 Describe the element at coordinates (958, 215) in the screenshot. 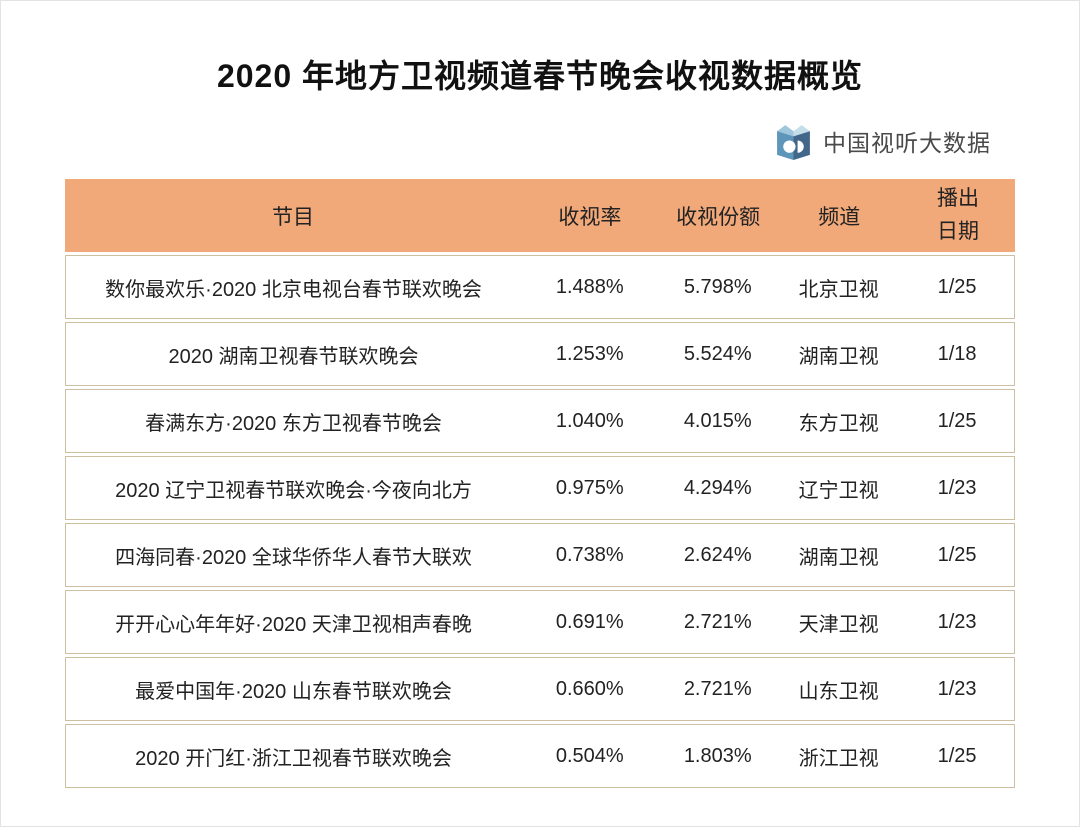

I see `column-header-air-date: 播出 日期` at that location.